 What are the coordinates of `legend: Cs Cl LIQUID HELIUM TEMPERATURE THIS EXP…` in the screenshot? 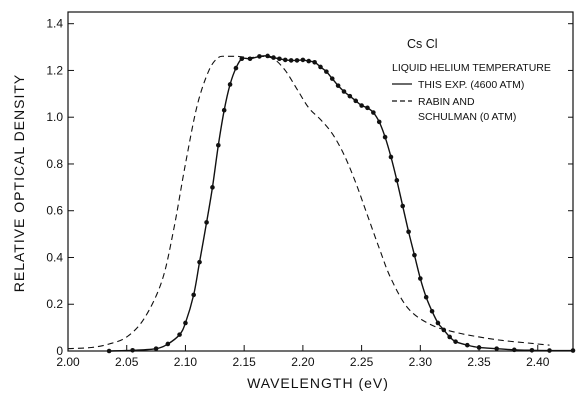 It's located at (471, 80).